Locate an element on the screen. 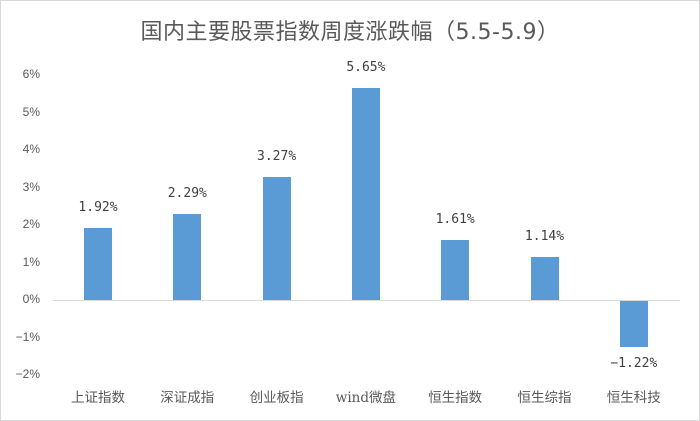 The image size is (700, 421). data-label: 2.29% is located at coordinates (187, 194).